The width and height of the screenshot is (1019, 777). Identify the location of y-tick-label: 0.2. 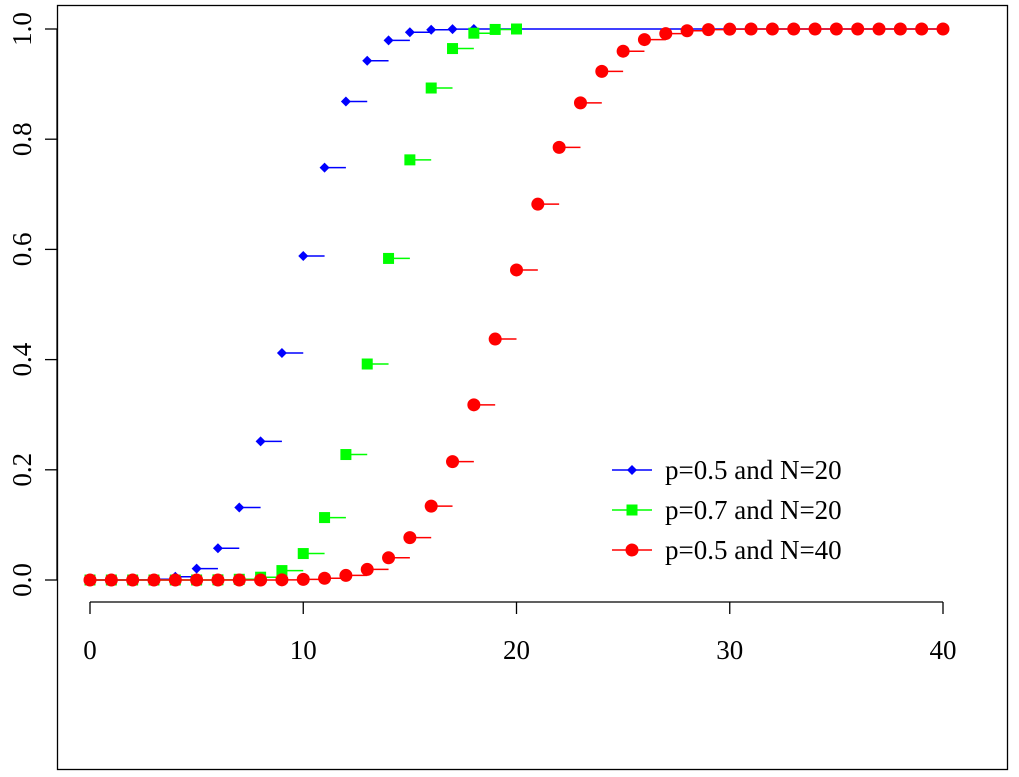
(22, 470).